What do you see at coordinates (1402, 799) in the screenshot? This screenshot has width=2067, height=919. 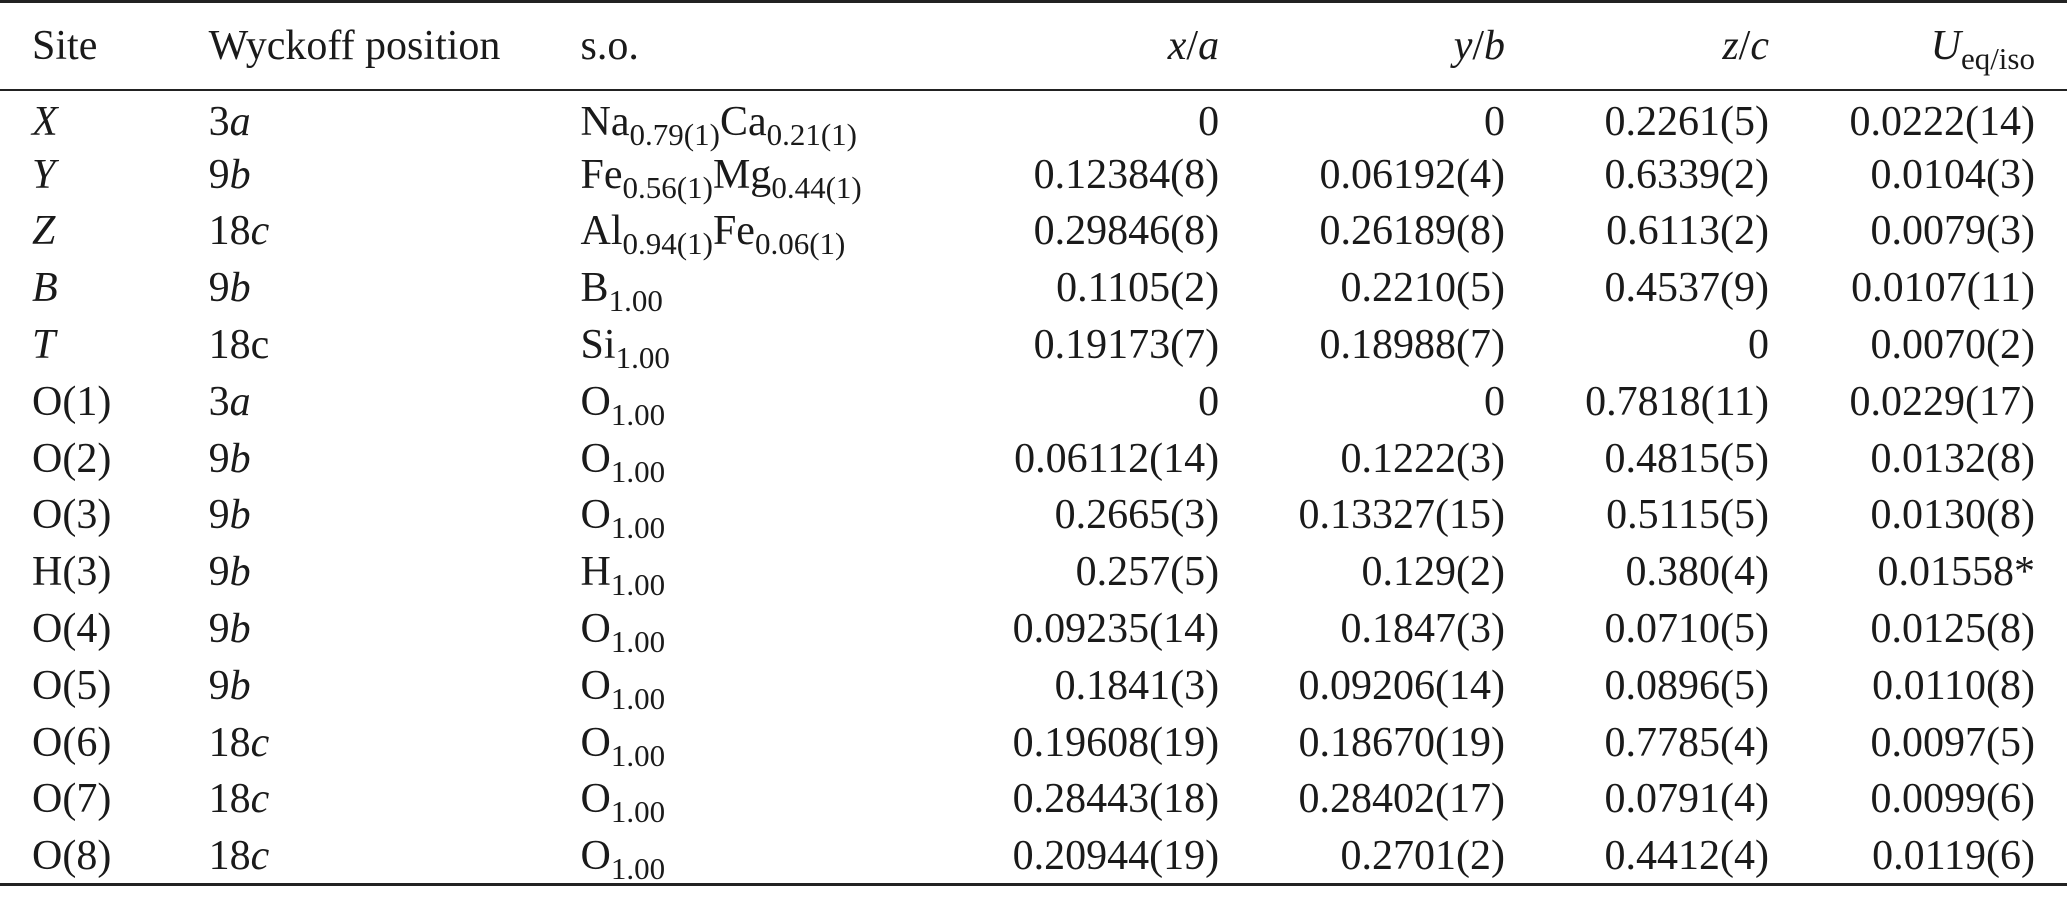 I see `cell-y-over-b: 0.28402(17)` at bounding box center [1402, 799].